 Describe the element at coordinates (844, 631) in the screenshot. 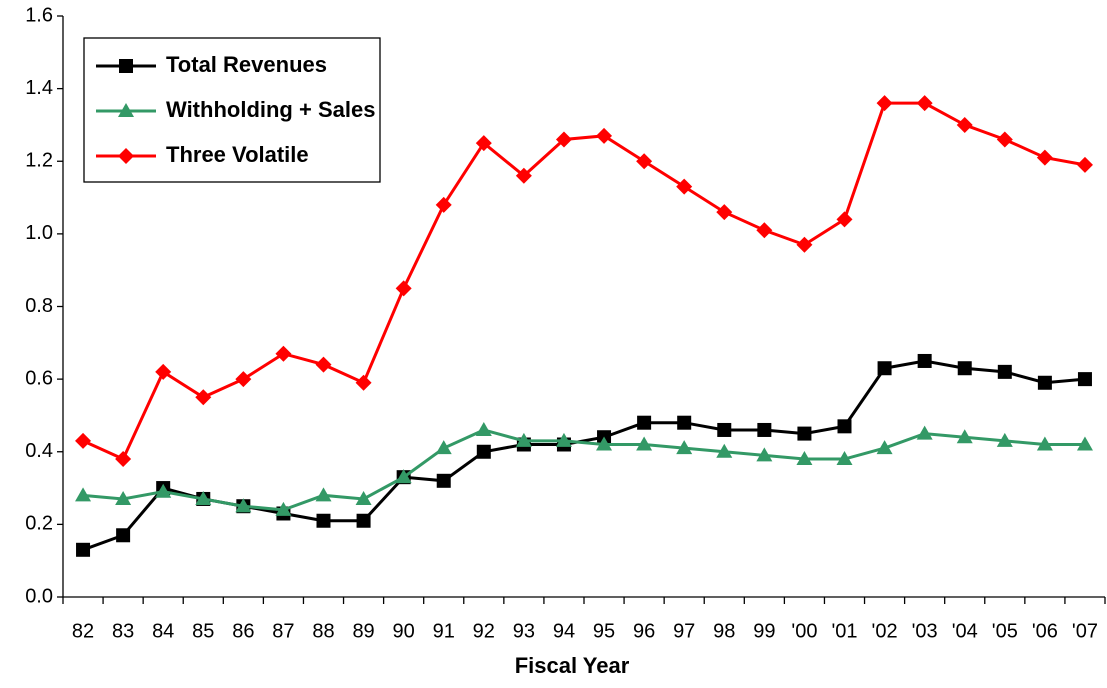

I see `x-tick-label: '01` at that location.